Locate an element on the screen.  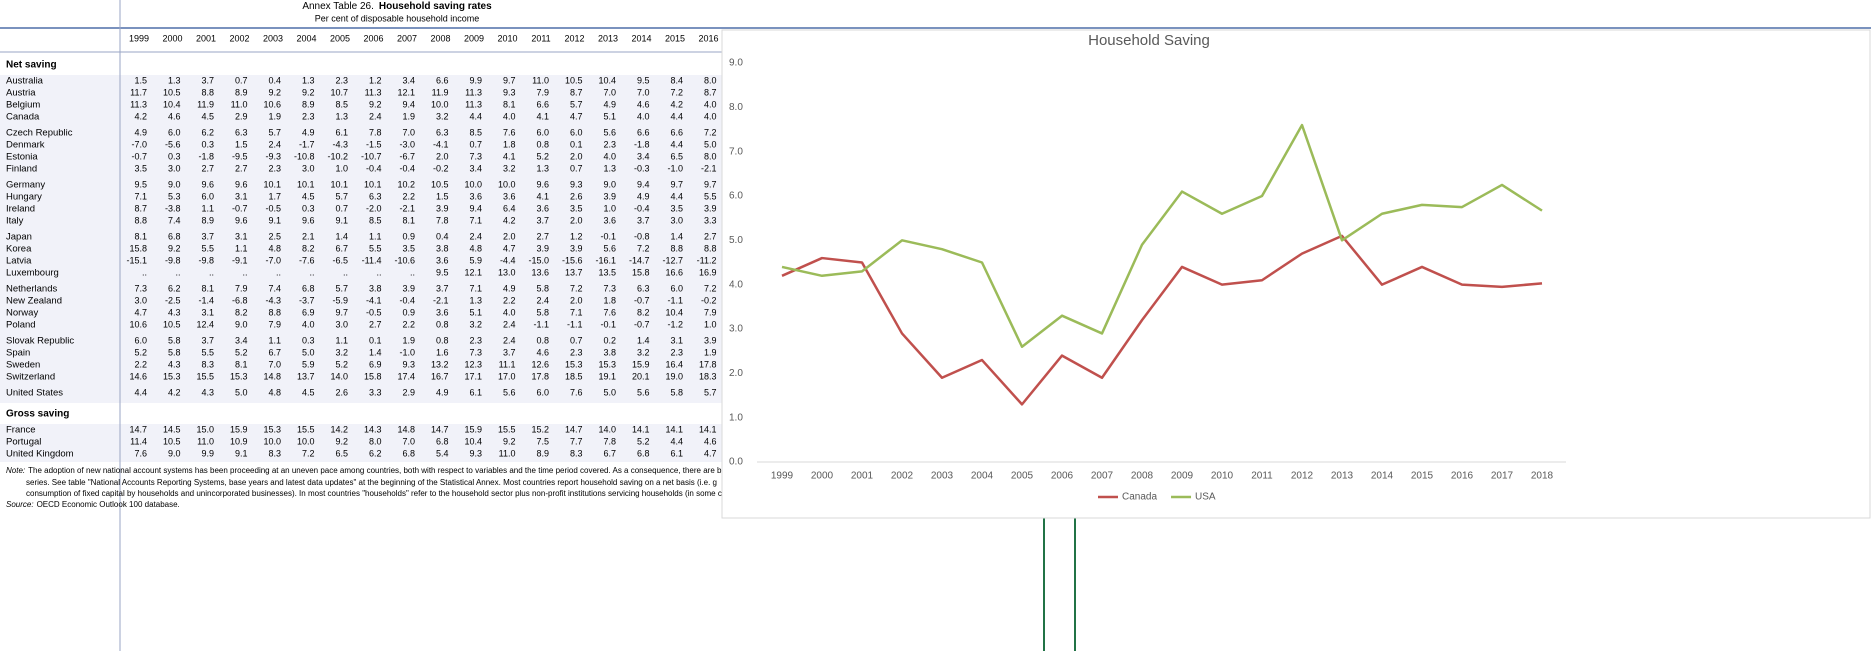
cell: 1.9 is located at coordinates (408, 340).